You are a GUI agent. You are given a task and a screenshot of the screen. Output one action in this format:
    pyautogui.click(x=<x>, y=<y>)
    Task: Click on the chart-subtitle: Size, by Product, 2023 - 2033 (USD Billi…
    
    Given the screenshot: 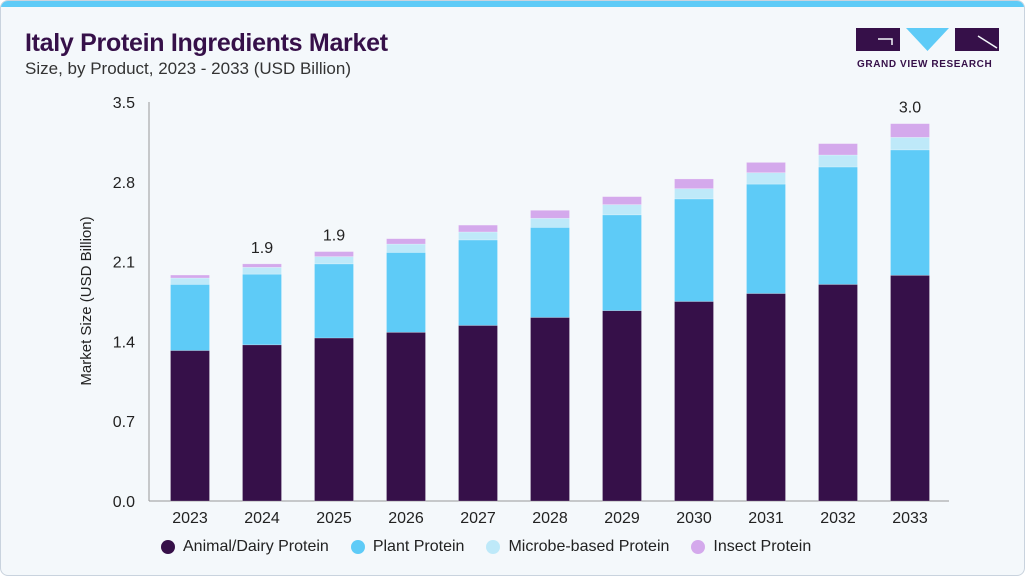 What is the action you would take?
    pyautogui.click(x=188, y=68)
    